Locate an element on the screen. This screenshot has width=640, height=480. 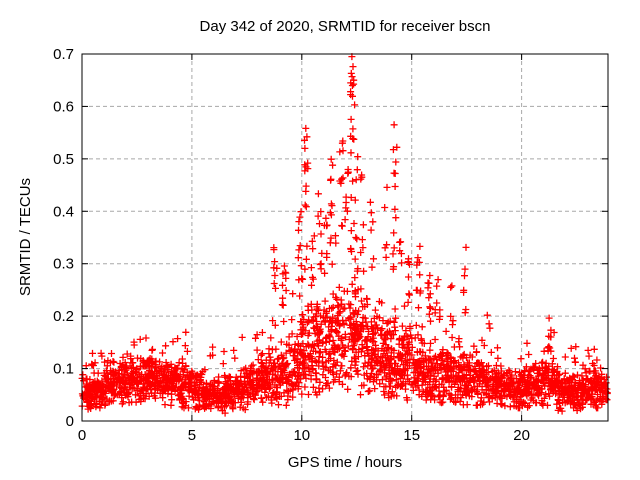
x-tick-label: 0 is located at coordinates (82, 435).